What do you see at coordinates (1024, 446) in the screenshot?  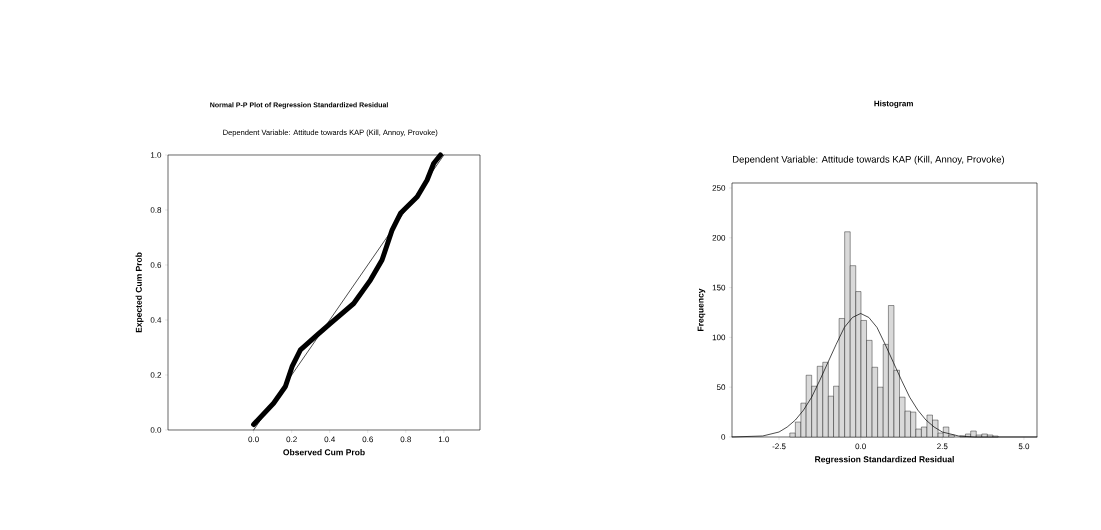 I see `x-tick-label: 5.0` at bounding box center [1024, 446].